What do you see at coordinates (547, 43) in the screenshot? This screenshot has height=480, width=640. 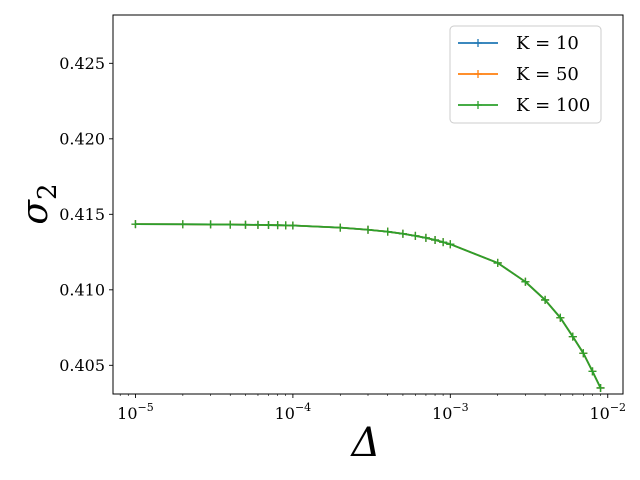 I see `legend-label: K = 10` at bounding box center [547, 43].